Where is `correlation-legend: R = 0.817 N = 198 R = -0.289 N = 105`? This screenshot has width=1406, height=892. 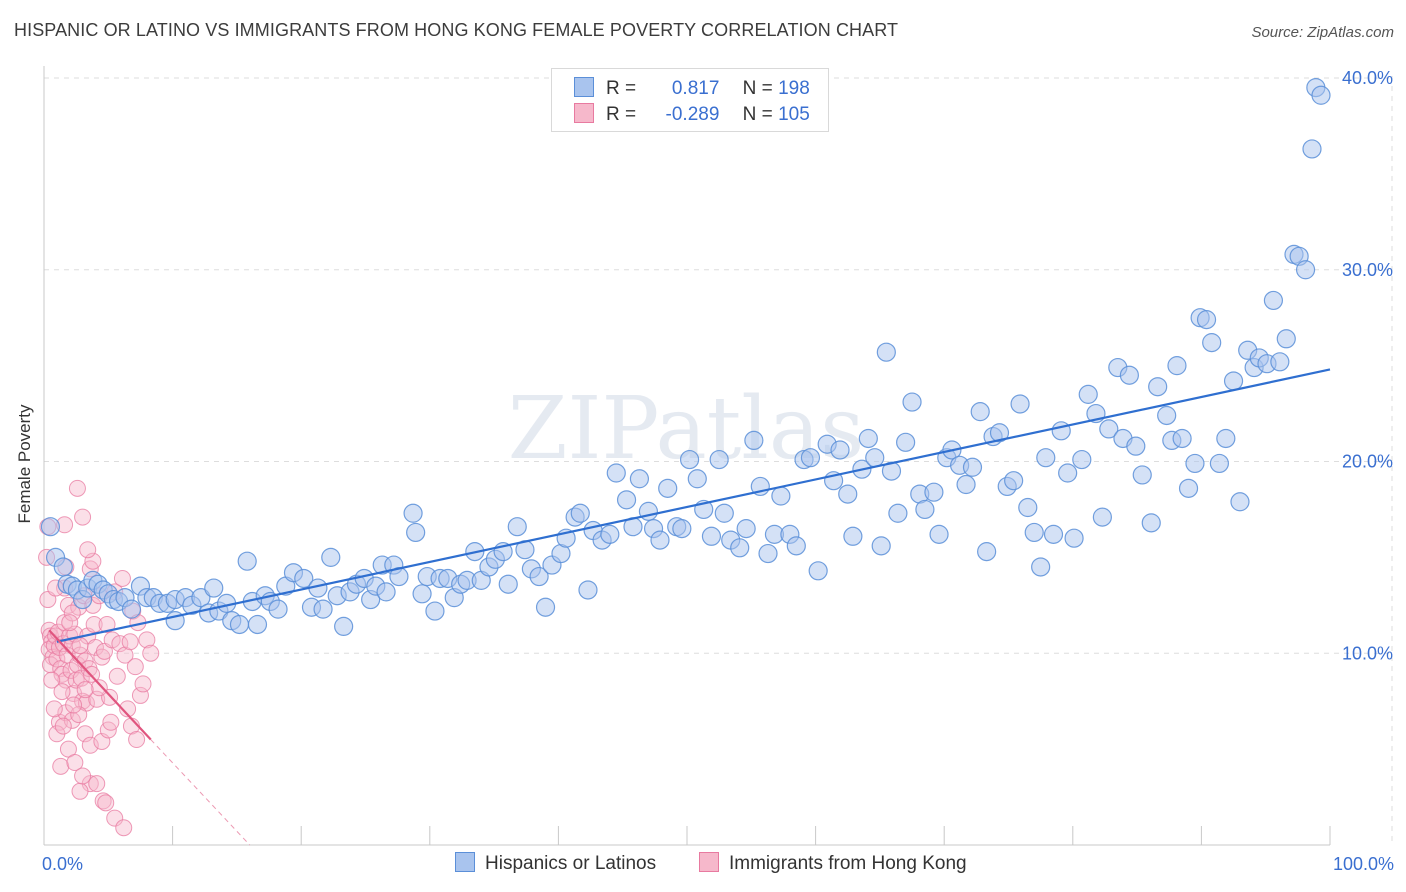 correlation-legend: R = 0.817 N = 198 R = -0.289 N = 105 is located at coordinates (690, 100).